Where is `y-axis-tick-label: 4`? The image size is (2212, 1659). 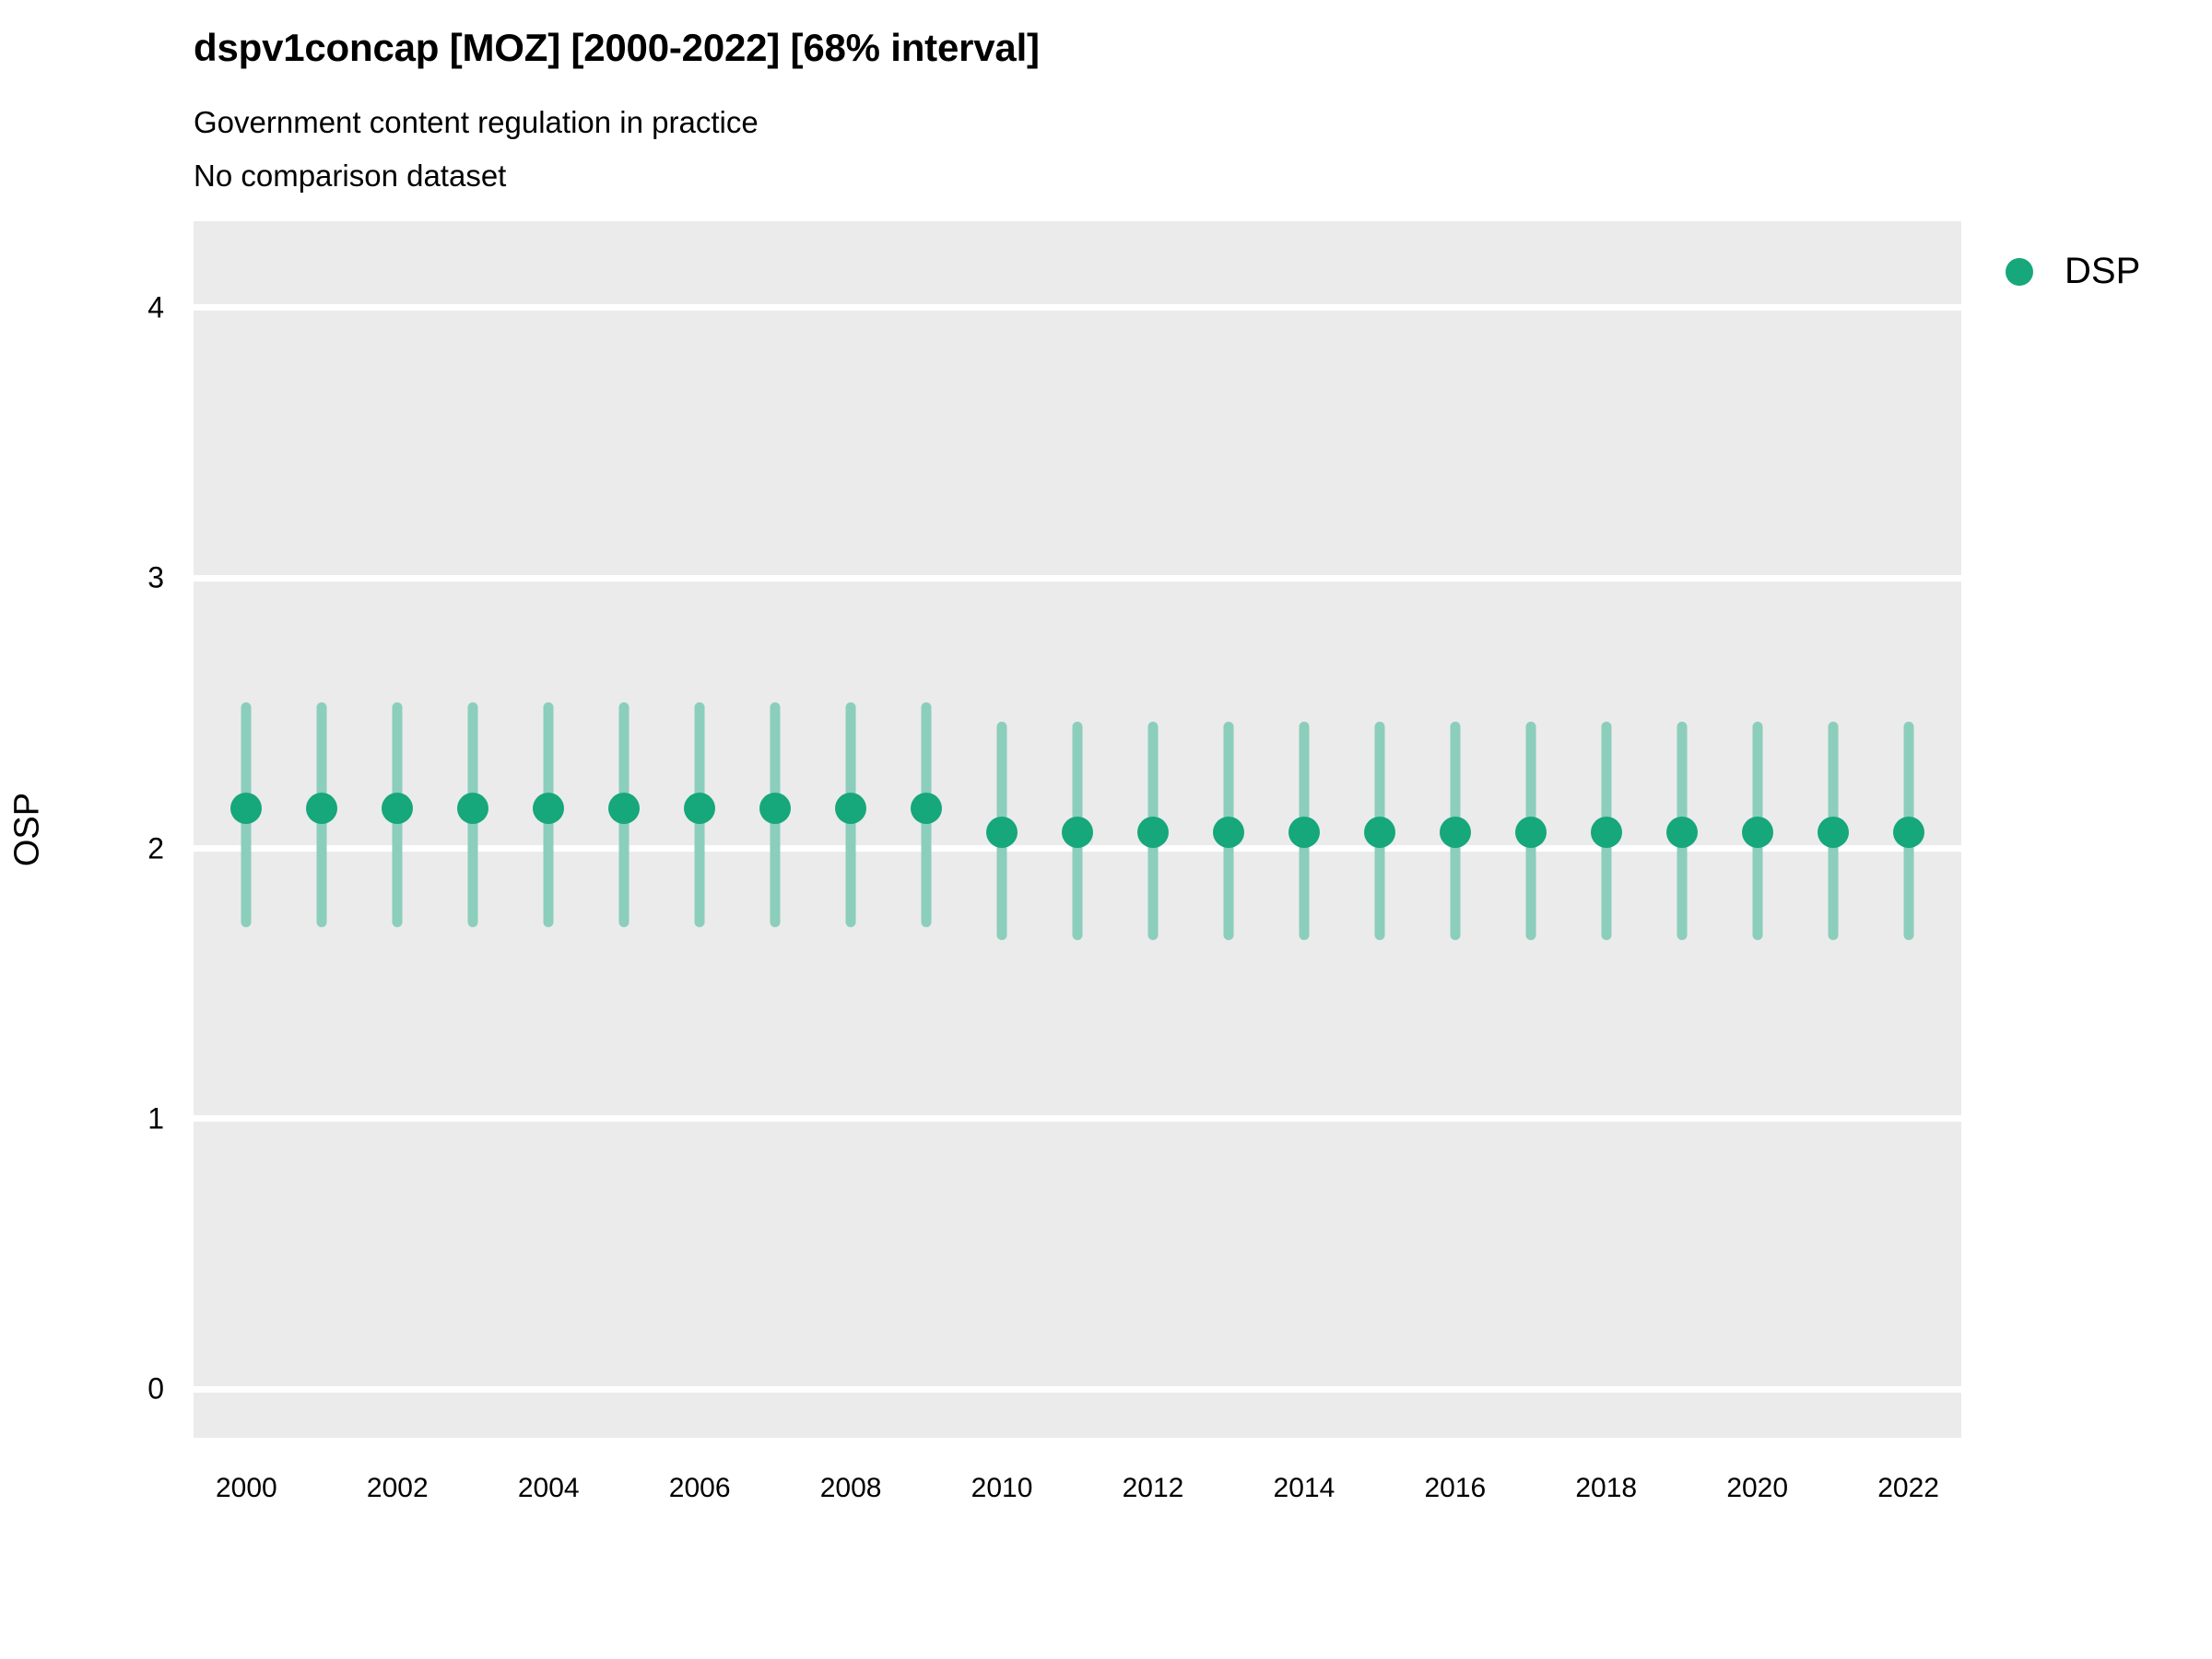 y-axis-tick-label: 4 is located at coordinates (155, 307).